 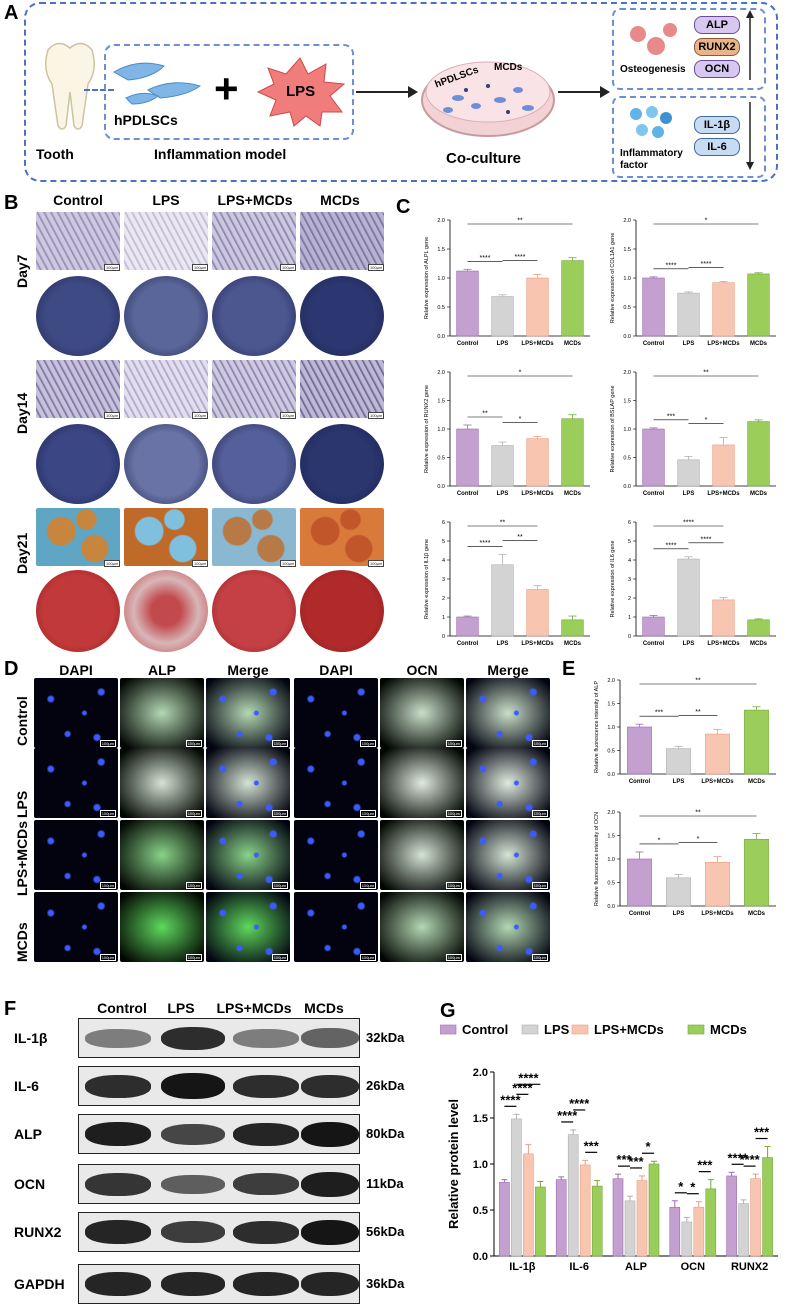 What do you see at coordinates (385, 1085) in the screenshot?
I see `blot-size-label: 26kDa` at bounding box center [385, 1085].